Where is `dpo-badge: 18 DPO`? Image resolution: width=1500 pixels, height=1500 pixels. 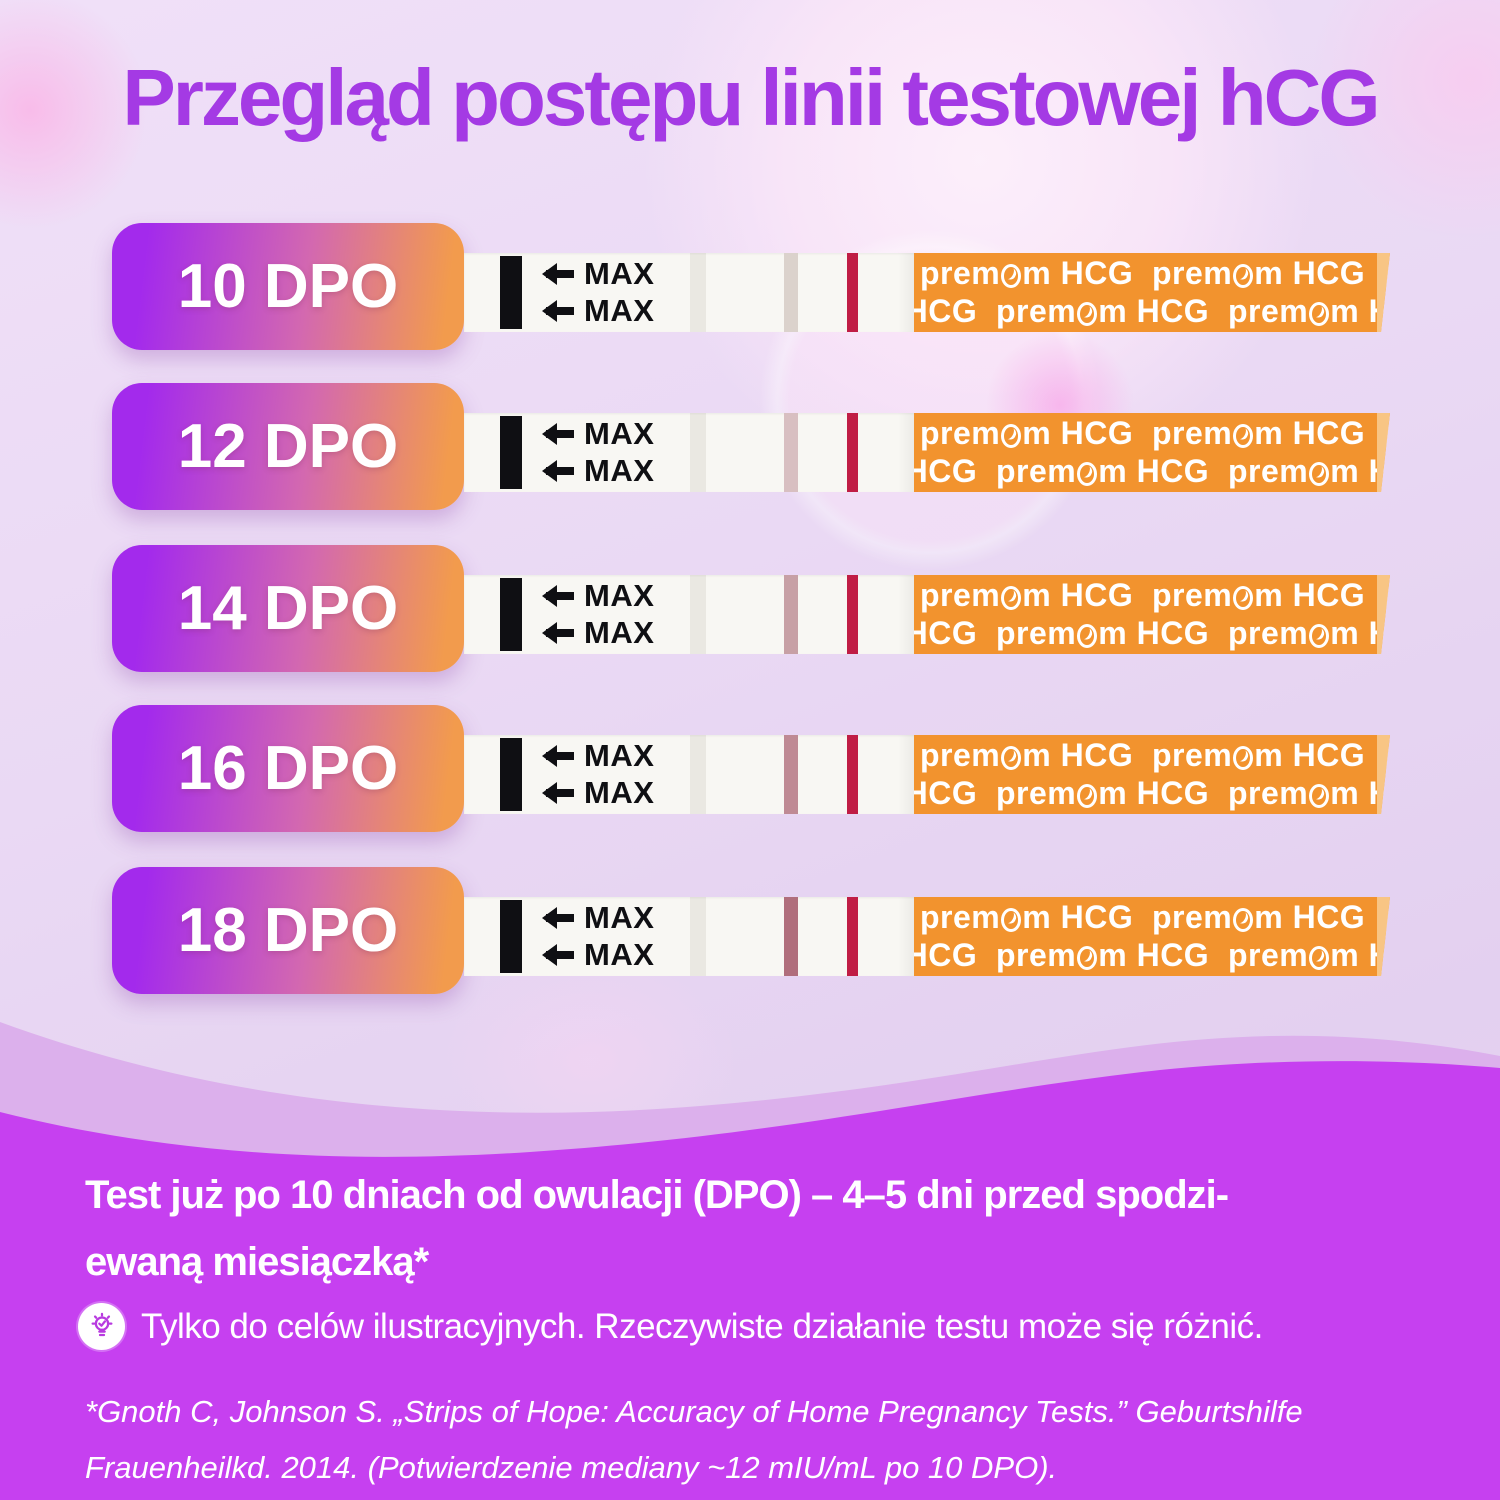 dpo-badge: 18 DPO is located at coordinates (288, 930).